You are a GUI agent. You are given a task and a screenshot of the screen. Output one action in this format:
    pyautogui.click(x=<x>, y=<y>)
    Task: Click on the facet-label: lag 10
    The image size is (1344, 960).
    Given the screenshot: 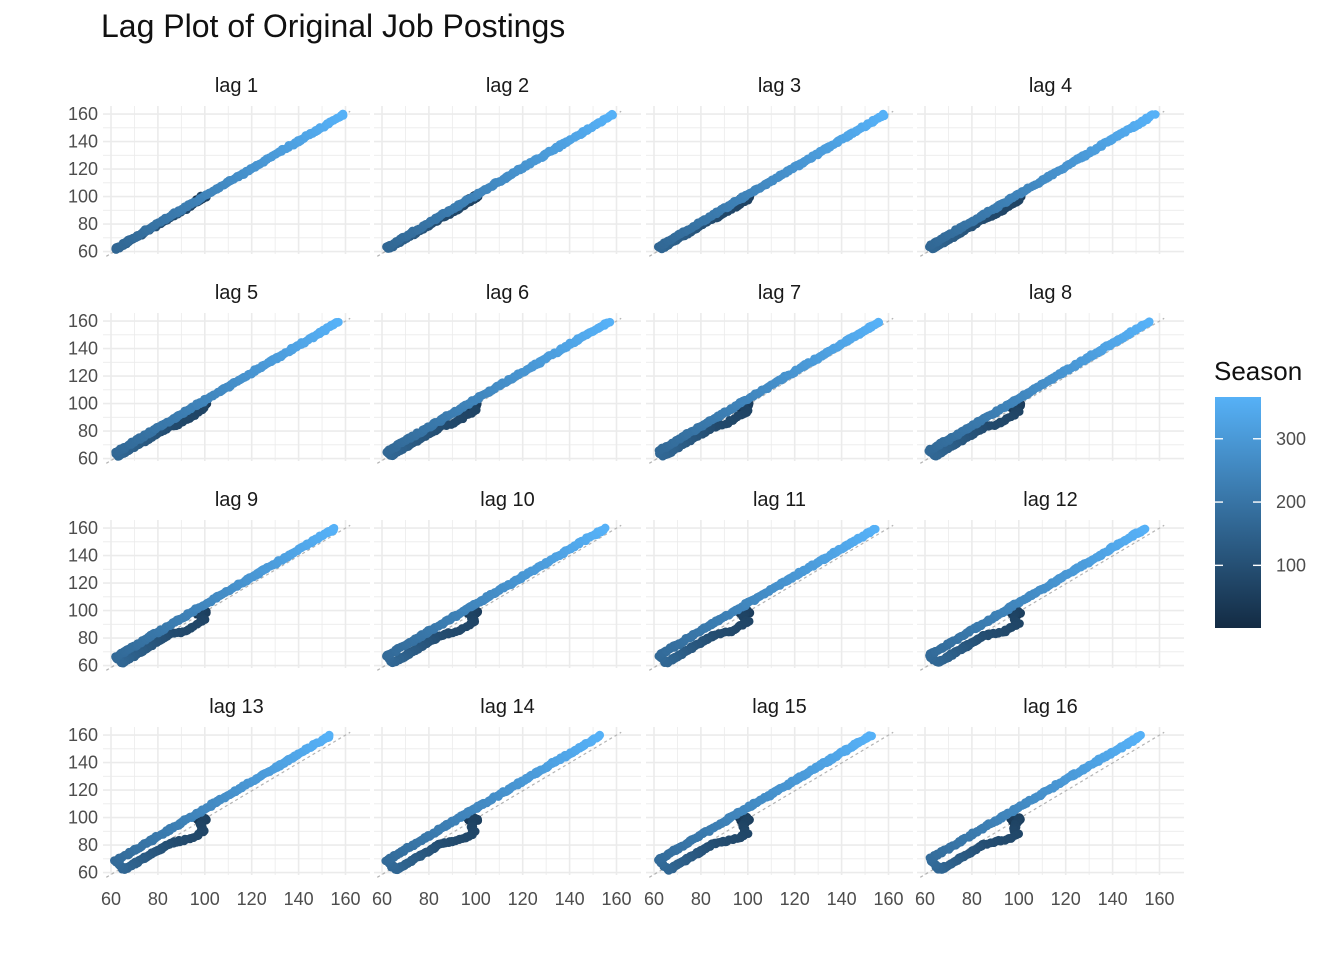 What is the action you would take?
    pyautogui.click(x=507, y=500)
    